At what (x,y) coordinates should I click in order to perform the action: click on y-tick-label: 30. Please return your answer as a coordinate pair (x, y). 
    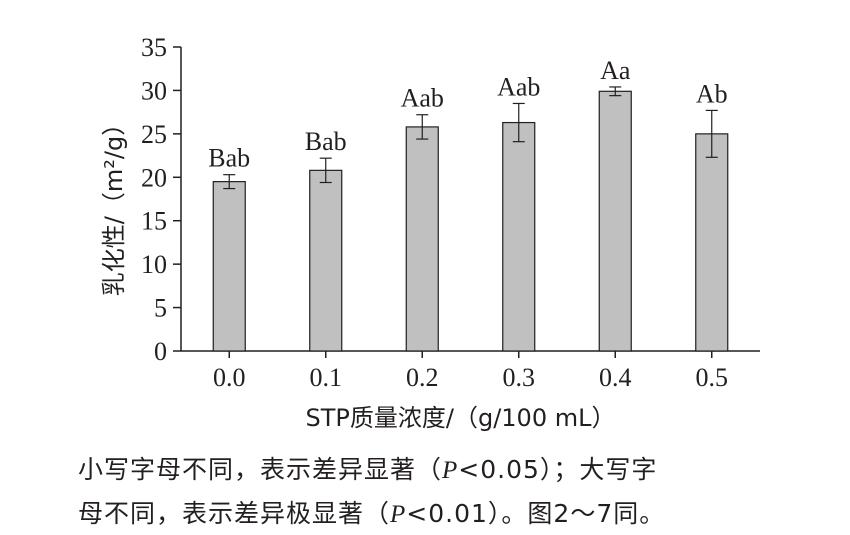
    Looking at the image, I should click on (154, 90).